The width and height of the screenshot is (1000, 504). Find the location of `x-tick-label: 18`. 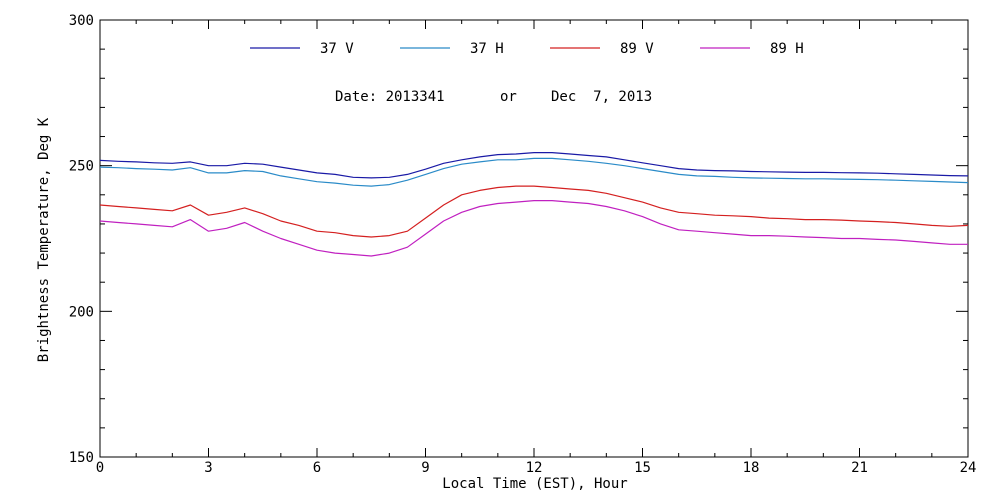

x-tick-label: 18 is located at coordinates (751, 468).